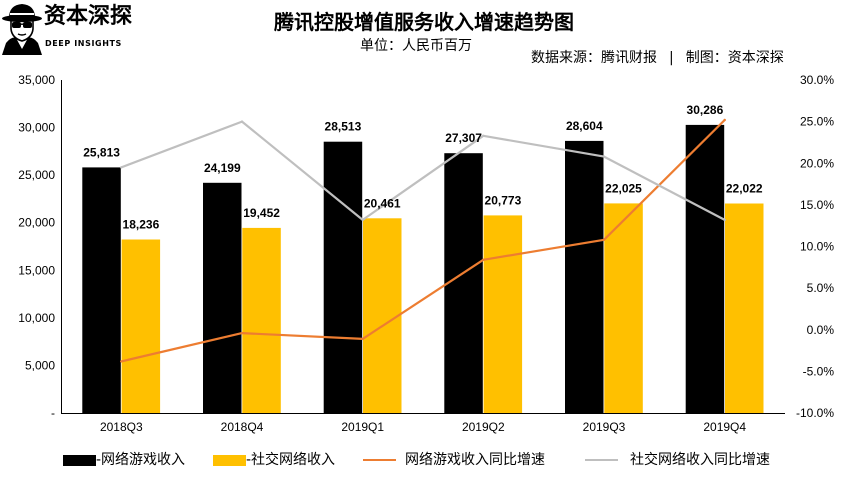 The height and width of the screenshot is (484, 844). Describe the element at coordinates (819, 371) in the screenshot. I see `y-right-tick-label: -5.0%` at that location.